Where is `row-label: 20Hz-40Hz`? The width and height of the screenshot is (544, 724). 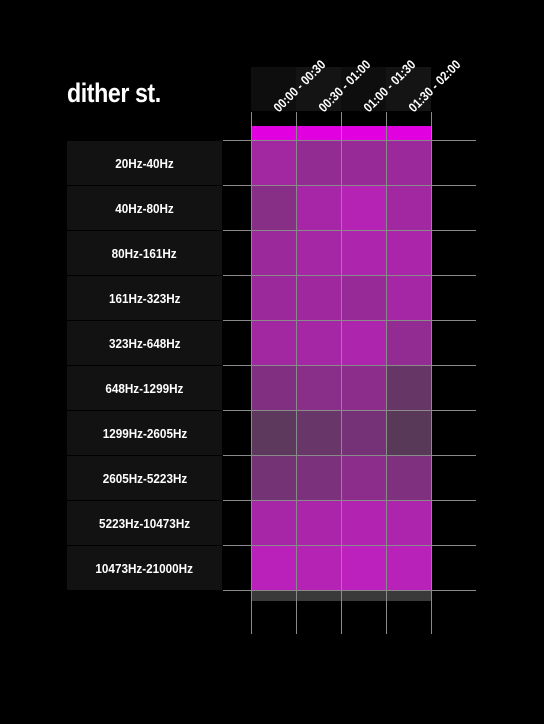 row-label: 20Hz-40Hz is located at coordinates (144, 163).